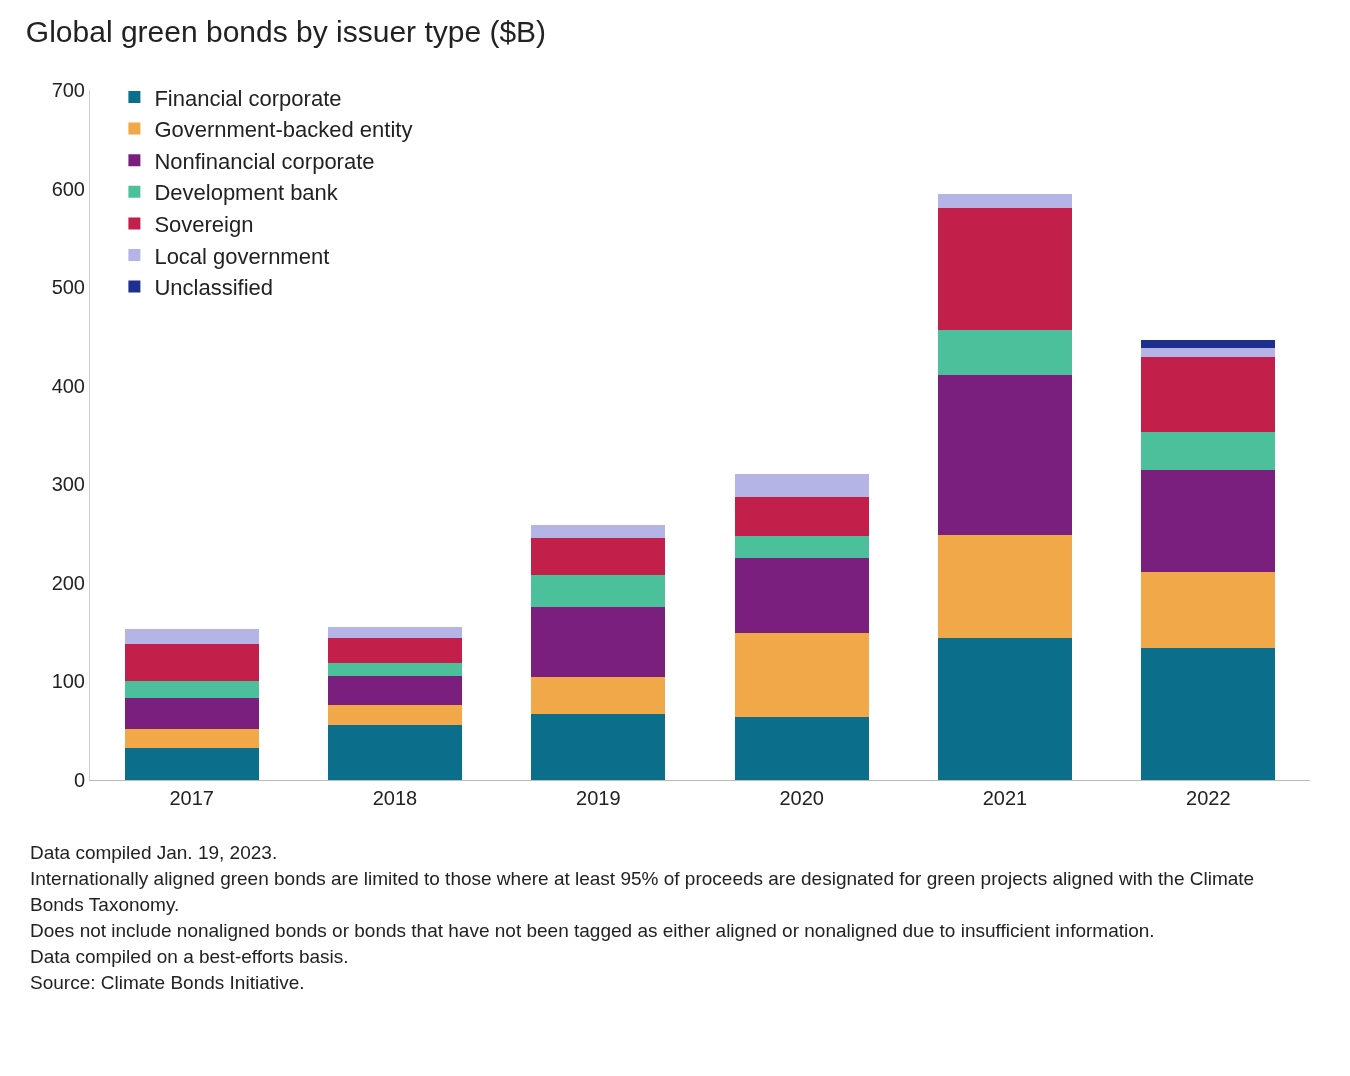  What do you see at coordinates (801, 798) in the screenshot?
I see `x-tick-label: 2020` at bounding box center [801, 798].